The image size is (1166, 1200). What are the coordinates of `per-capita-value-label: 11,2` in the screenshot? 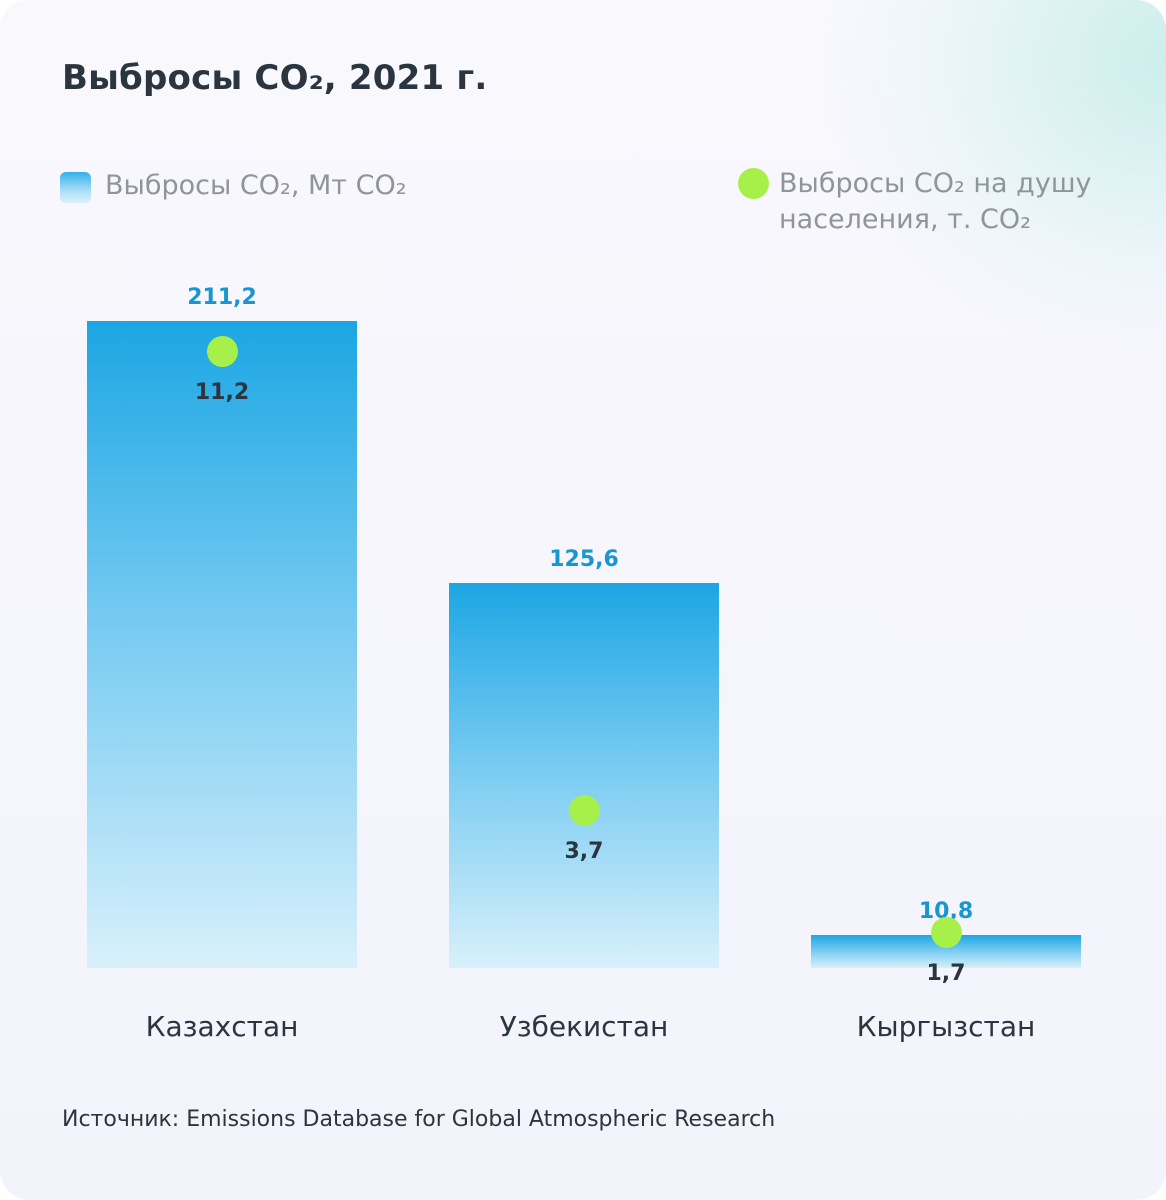 It's located at (222, 392).